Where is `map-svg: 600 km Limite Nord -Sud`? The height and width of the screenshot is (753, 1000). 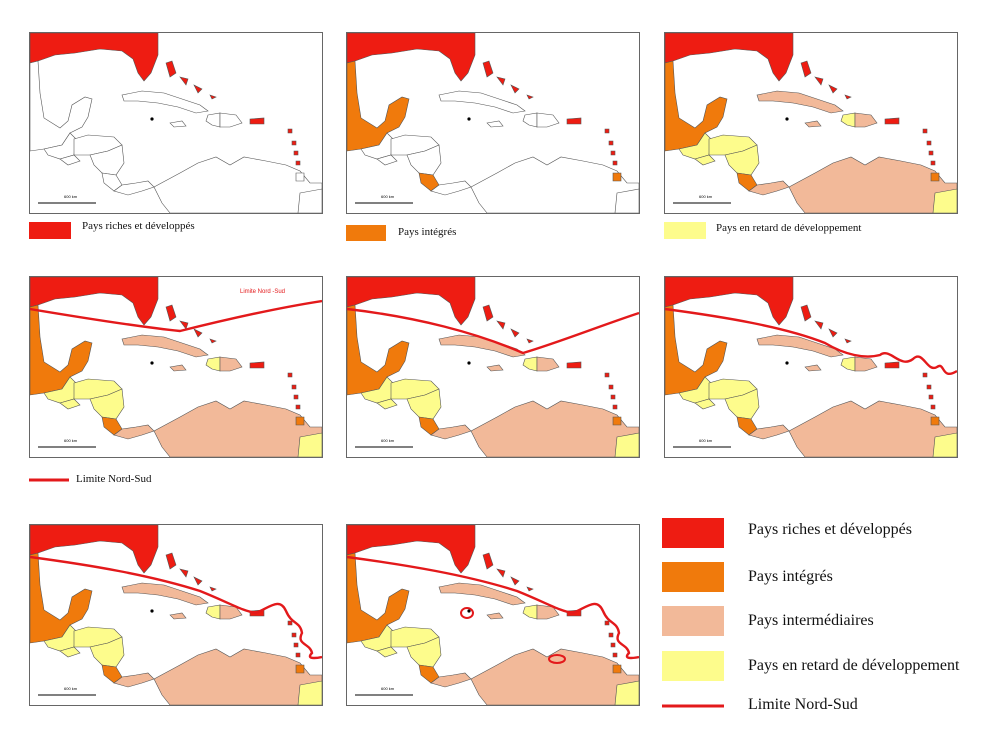 map-svg: 600 km Limite Nord -Sud is located at coordinates (176, 367).